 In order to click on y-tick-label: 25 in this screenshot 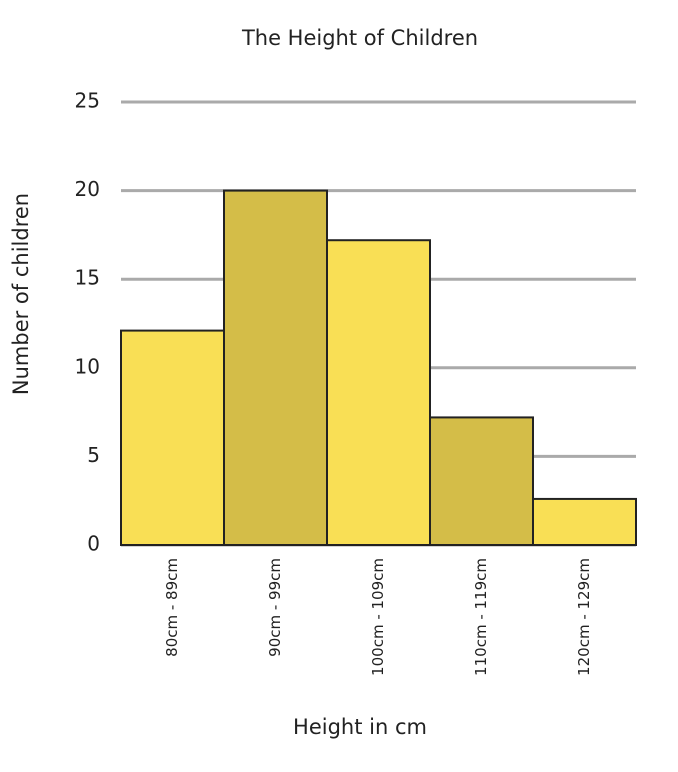, I will do `click(87, 101)`.